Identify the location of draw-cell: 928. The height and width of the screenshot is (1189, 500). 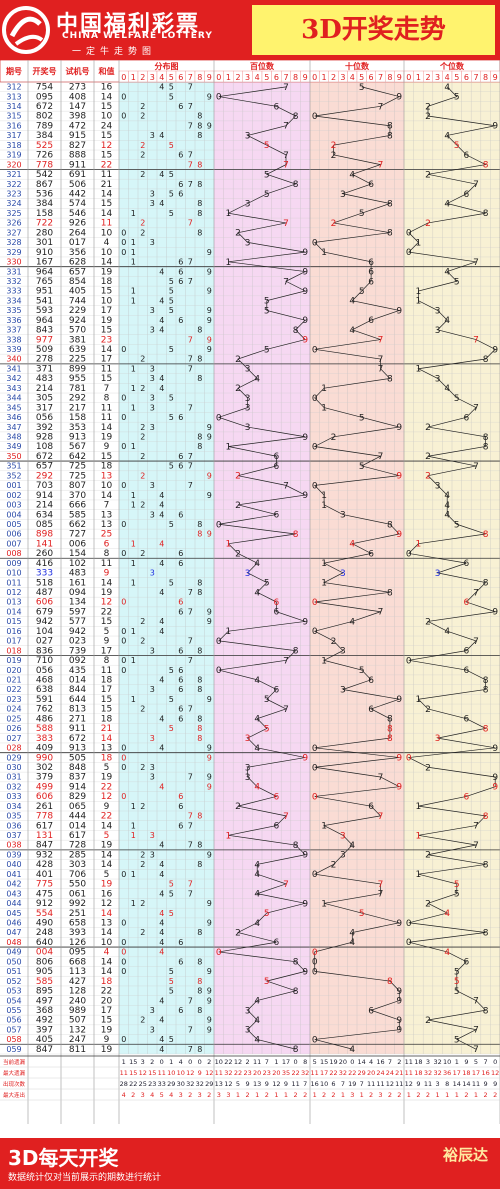
(44, 438).